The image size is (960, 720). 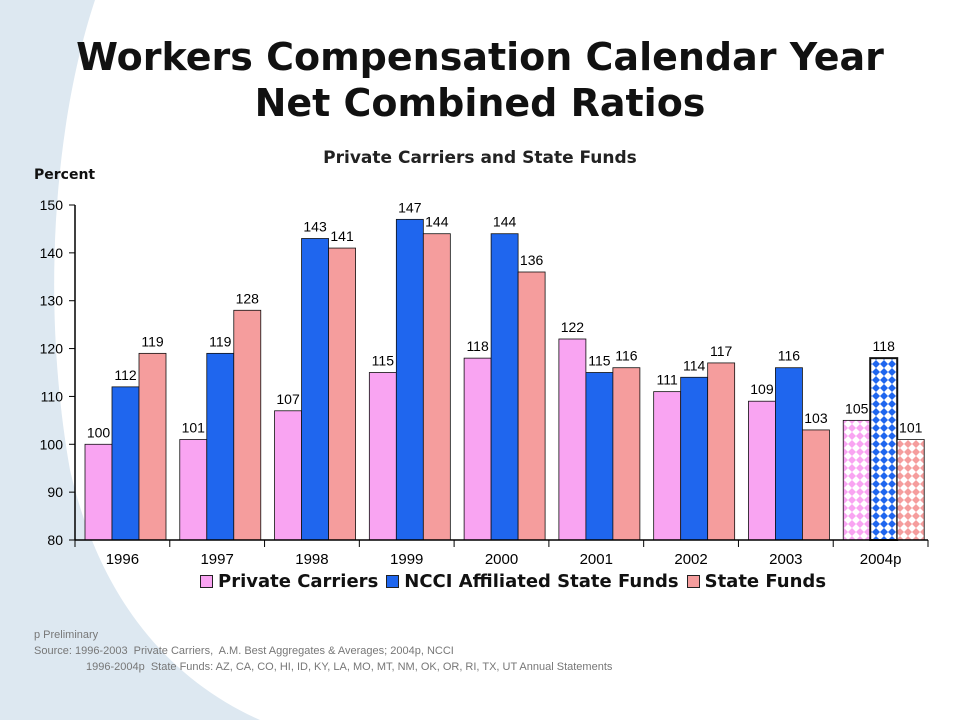 I want to click on bar-ncci-affiliated-state-funds-1997, so click(x=220, y=446).